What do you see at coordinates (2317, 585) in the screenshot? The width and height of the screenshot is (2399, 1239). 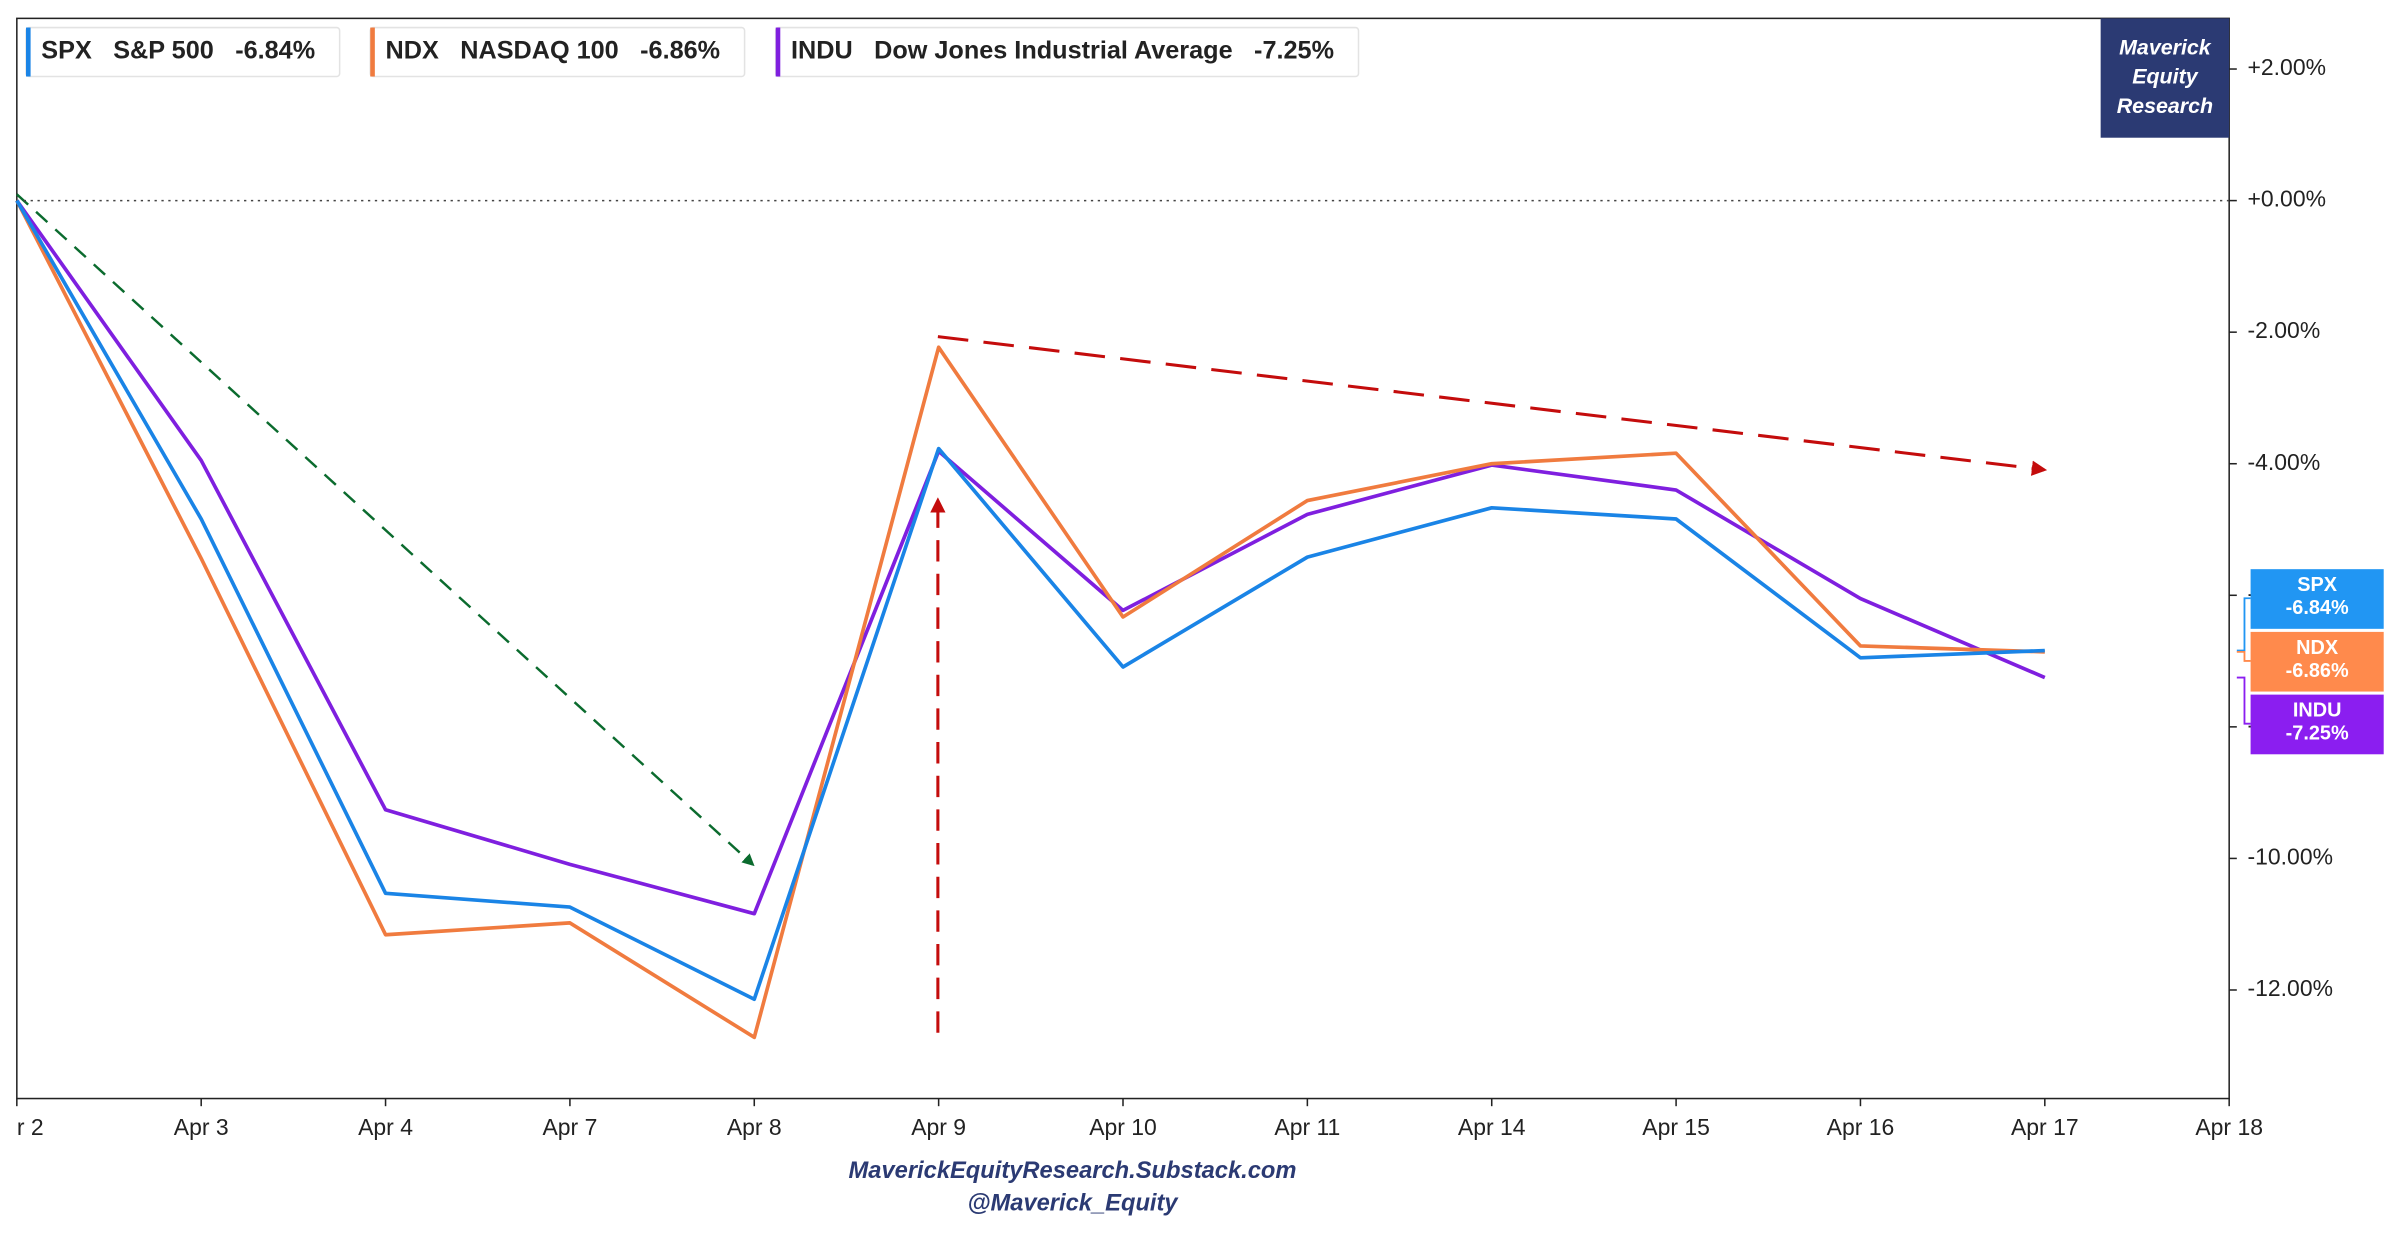 I see `badge-symbol: SPX` at bounding box center [2317, 585].